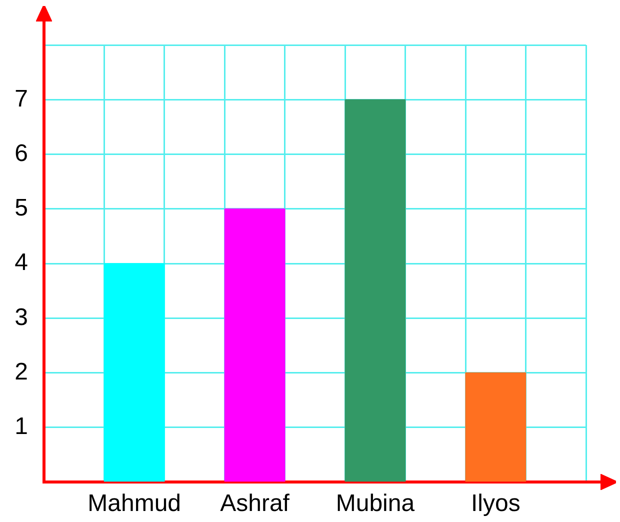  Describe the element at coordinates (21, 153) in the screenshot. I see `y-tick-label: 6` at that location.